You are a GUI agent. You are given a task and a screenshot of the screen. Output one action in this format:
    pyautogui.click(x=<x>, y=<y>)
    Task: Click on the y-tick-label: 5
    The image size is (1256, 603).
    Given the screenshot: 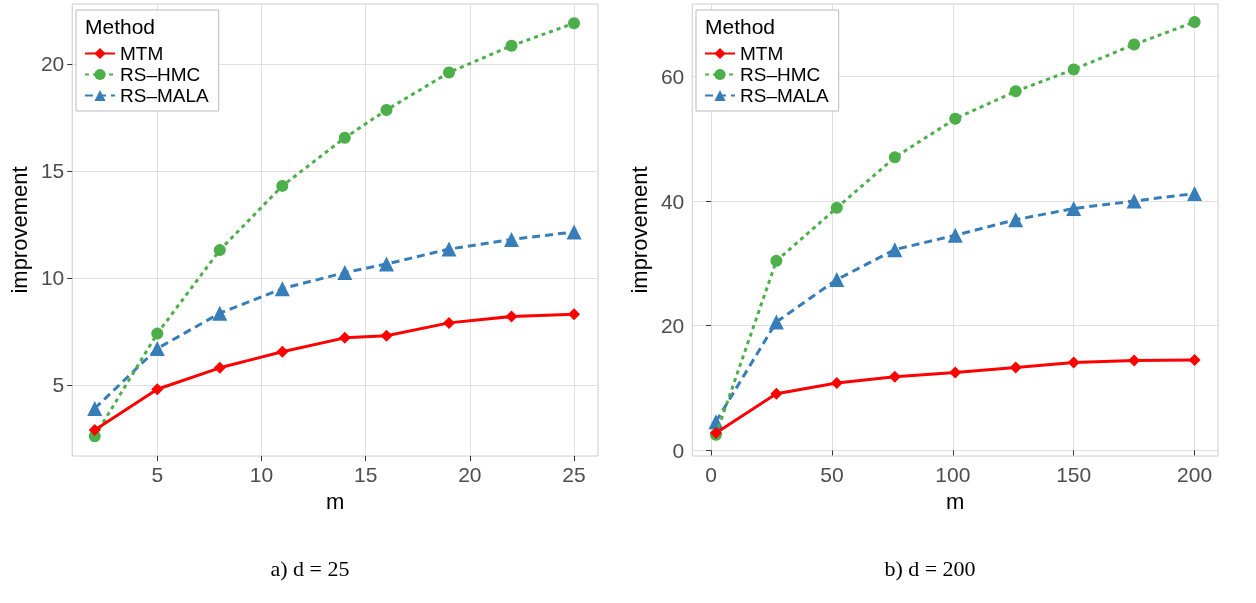 What is the action you would take?
    pyautogui.click(x=58, y=385)
    